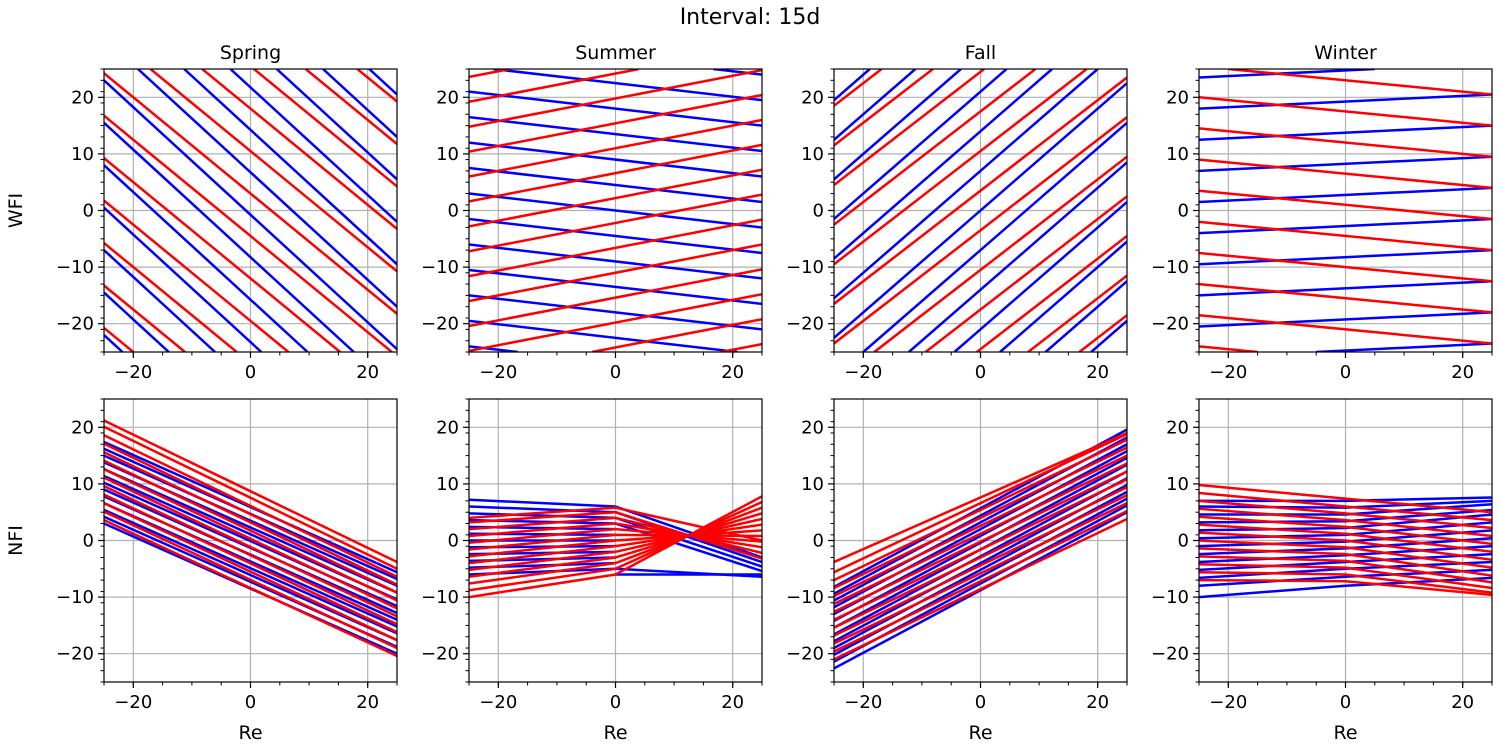  I want to click on lines-summer-nfi, so click(615, 547).